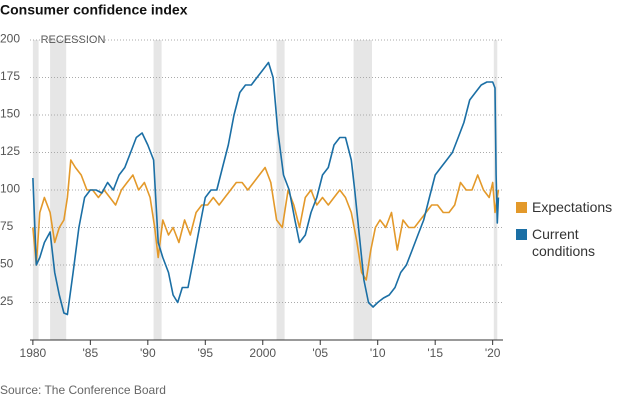 This screenshot has width=620, height=400. I want to click on x-tick-label: '10, so click(378, 353).